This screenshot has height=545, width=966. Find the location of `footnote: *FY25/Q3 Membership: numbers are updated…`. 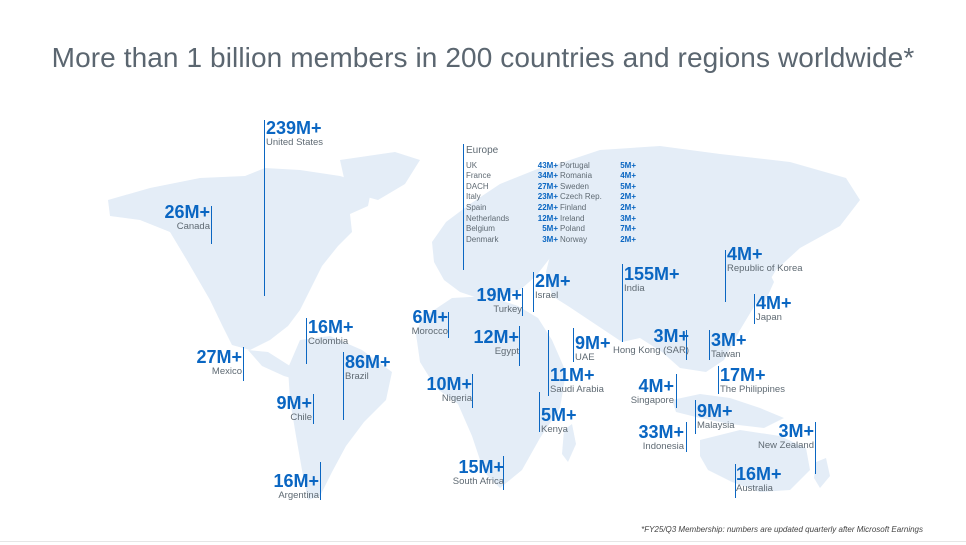

footnote: *FY25/Q3 Membership: numbers are updated… is located at coordinates (782, 529).